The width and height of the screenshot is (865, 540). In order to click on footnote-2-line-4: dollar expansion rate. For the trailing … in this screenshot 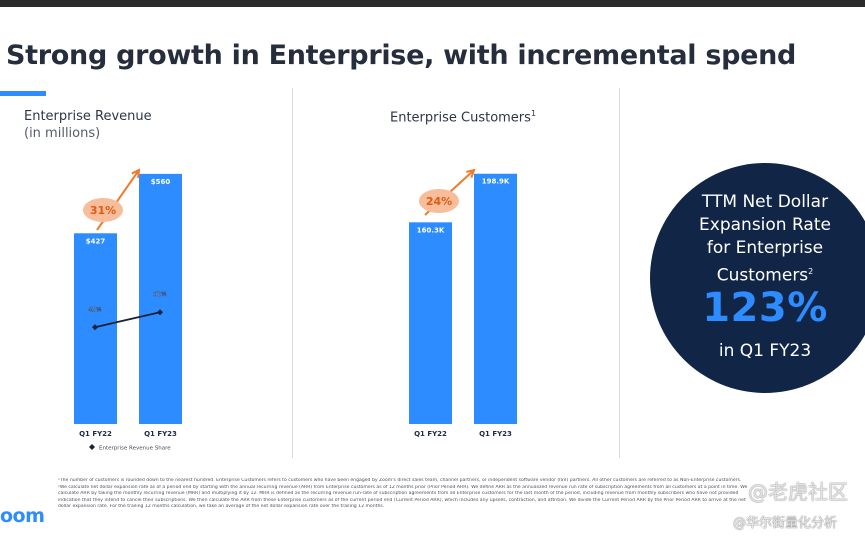, I will do `click(221, 507)`.